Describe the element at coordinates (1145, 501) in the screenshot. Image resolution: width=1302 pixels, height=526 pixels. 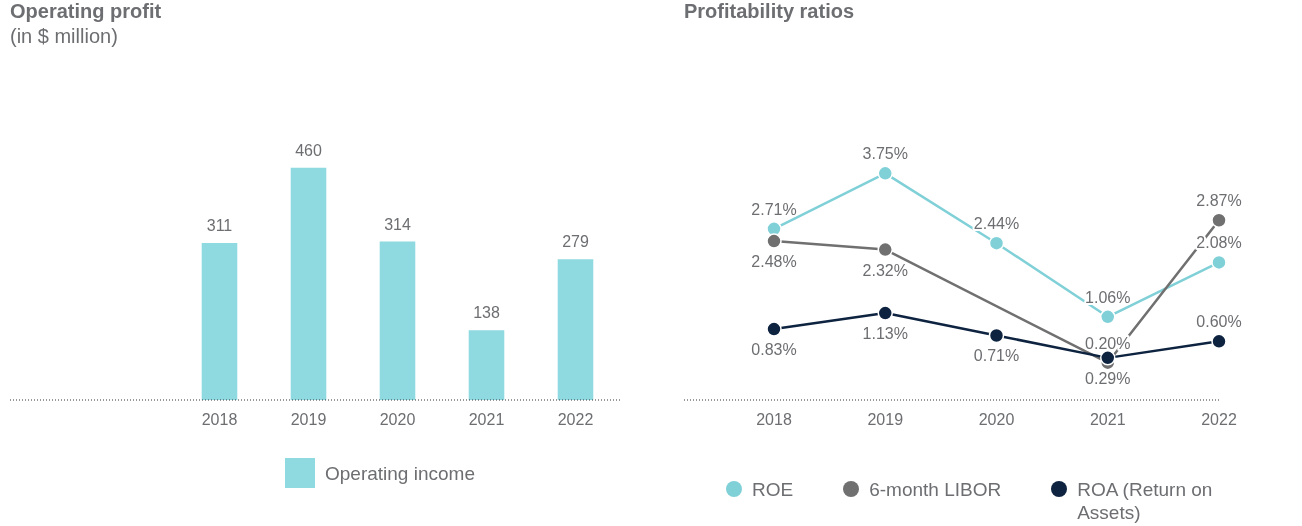
I see `legend-label: ROA (Return on Assets)` at that location.